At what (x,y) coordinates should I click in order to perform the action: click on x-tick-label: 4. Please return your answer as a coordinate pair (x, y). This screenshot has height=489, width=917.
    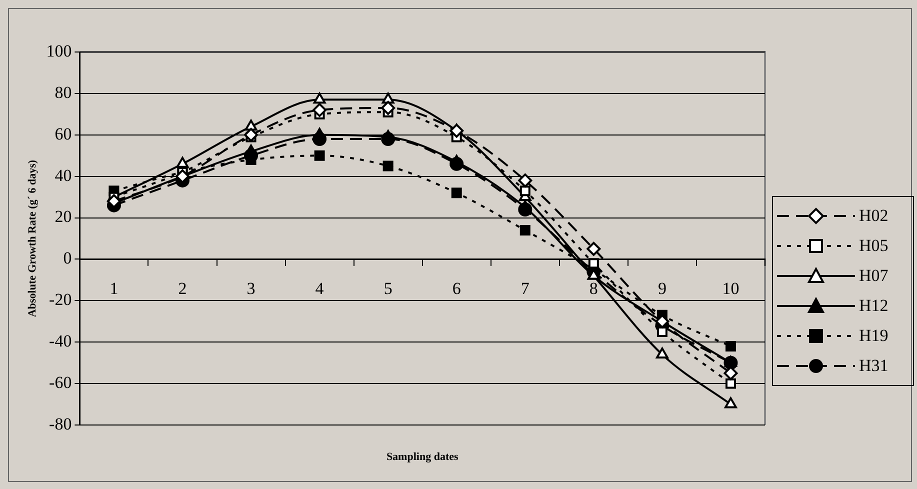
    Looking at the image, I should click on (319, 288).